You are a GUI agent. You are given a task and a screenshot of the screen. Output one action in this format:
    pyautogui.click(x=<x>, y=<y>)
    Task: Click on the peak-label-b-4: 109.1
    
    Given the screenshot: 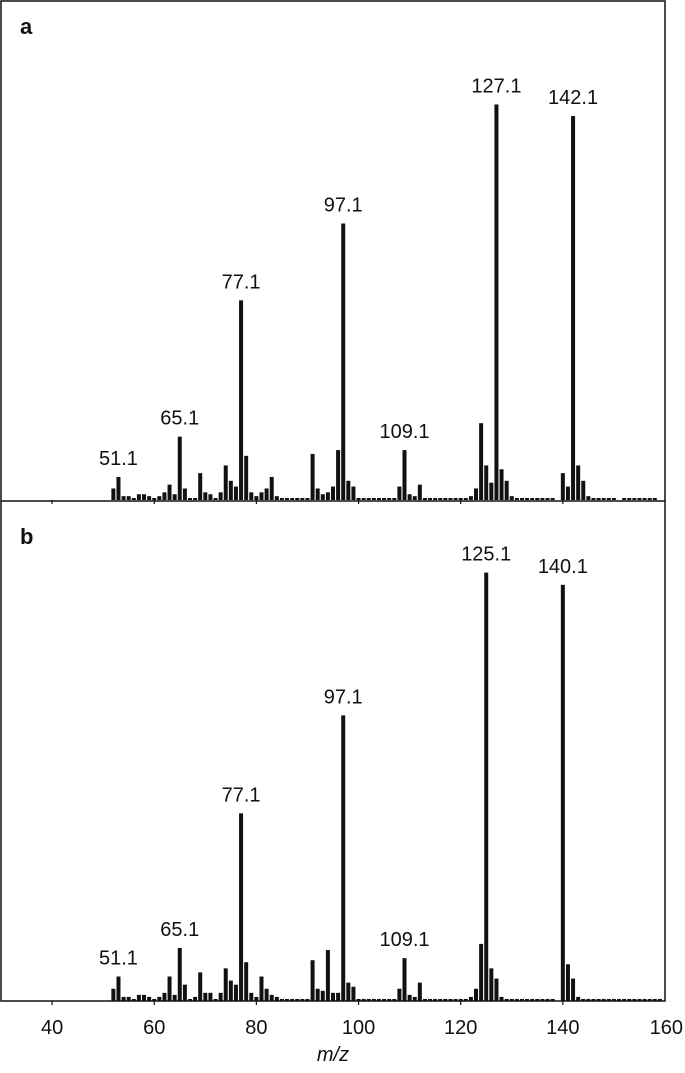 What is the action you would take?
    pyautogui.click(x=404, y=940)
    